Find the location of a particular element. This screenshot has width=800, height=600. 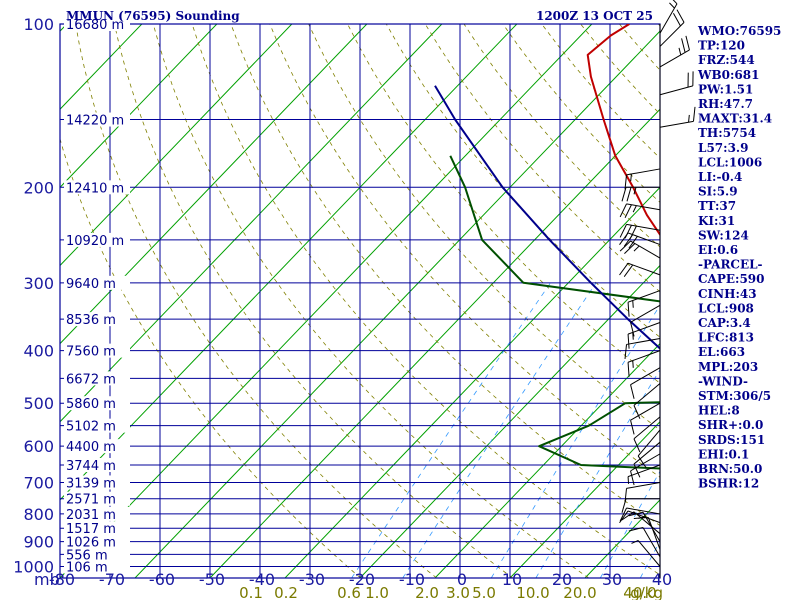

index-item: SW:124 is located at coordinates (723, 235).